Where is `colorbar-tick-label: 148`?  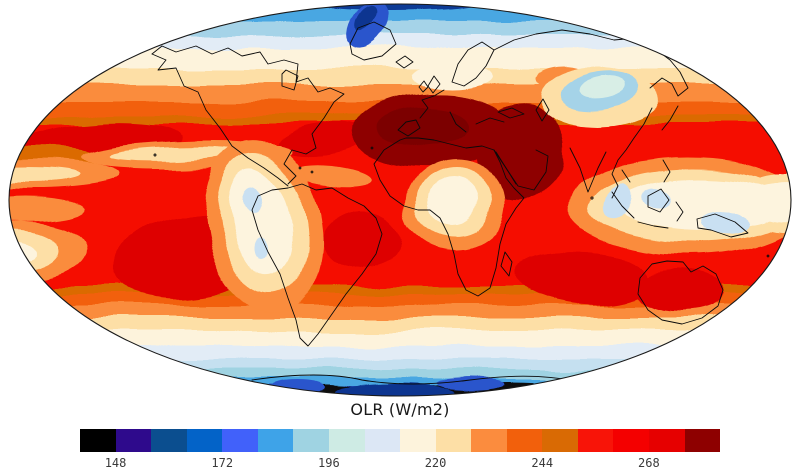
colorbar-tick-label: 148 is located at coordinates (115, 463).